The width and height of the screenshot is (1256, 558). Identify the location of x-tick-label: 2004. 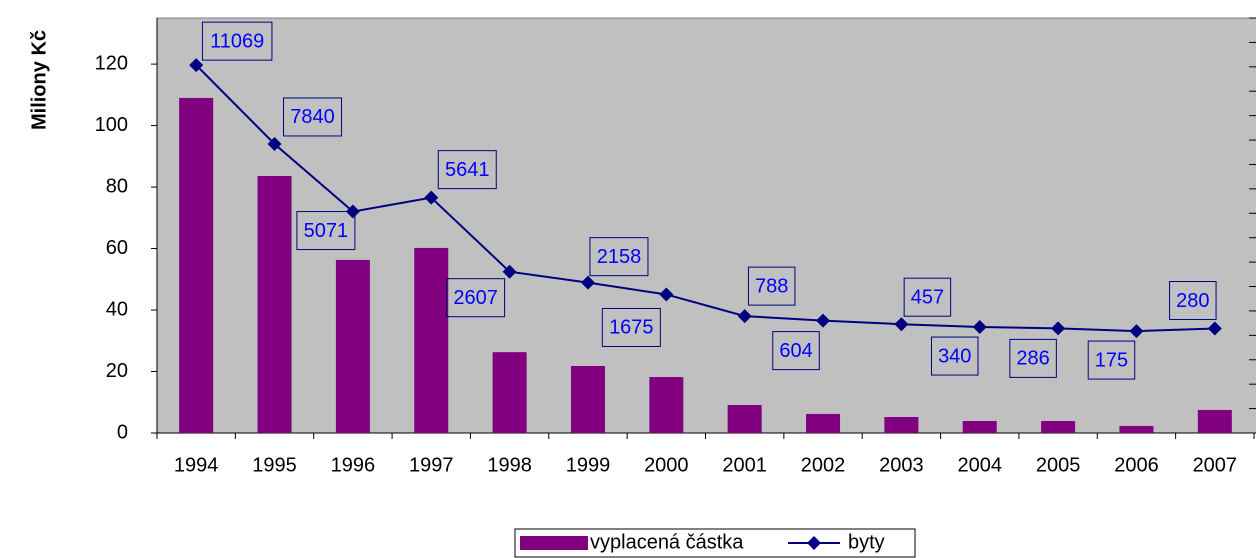
(980, 465).